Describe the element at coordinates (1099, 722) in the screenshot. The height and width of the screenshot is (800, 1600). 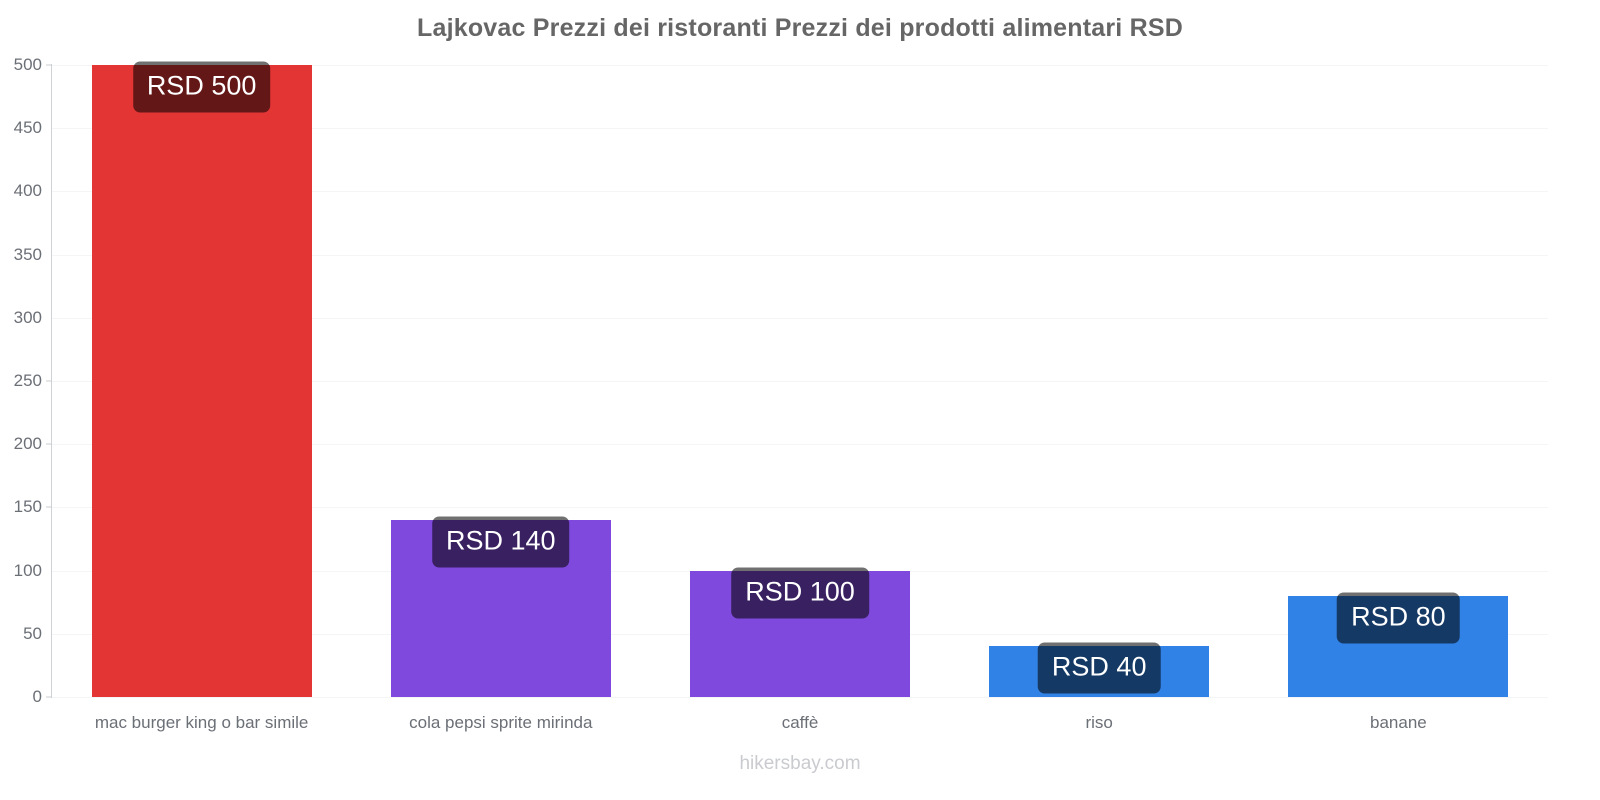
I see `x-axis-category-label: riso` at that location.